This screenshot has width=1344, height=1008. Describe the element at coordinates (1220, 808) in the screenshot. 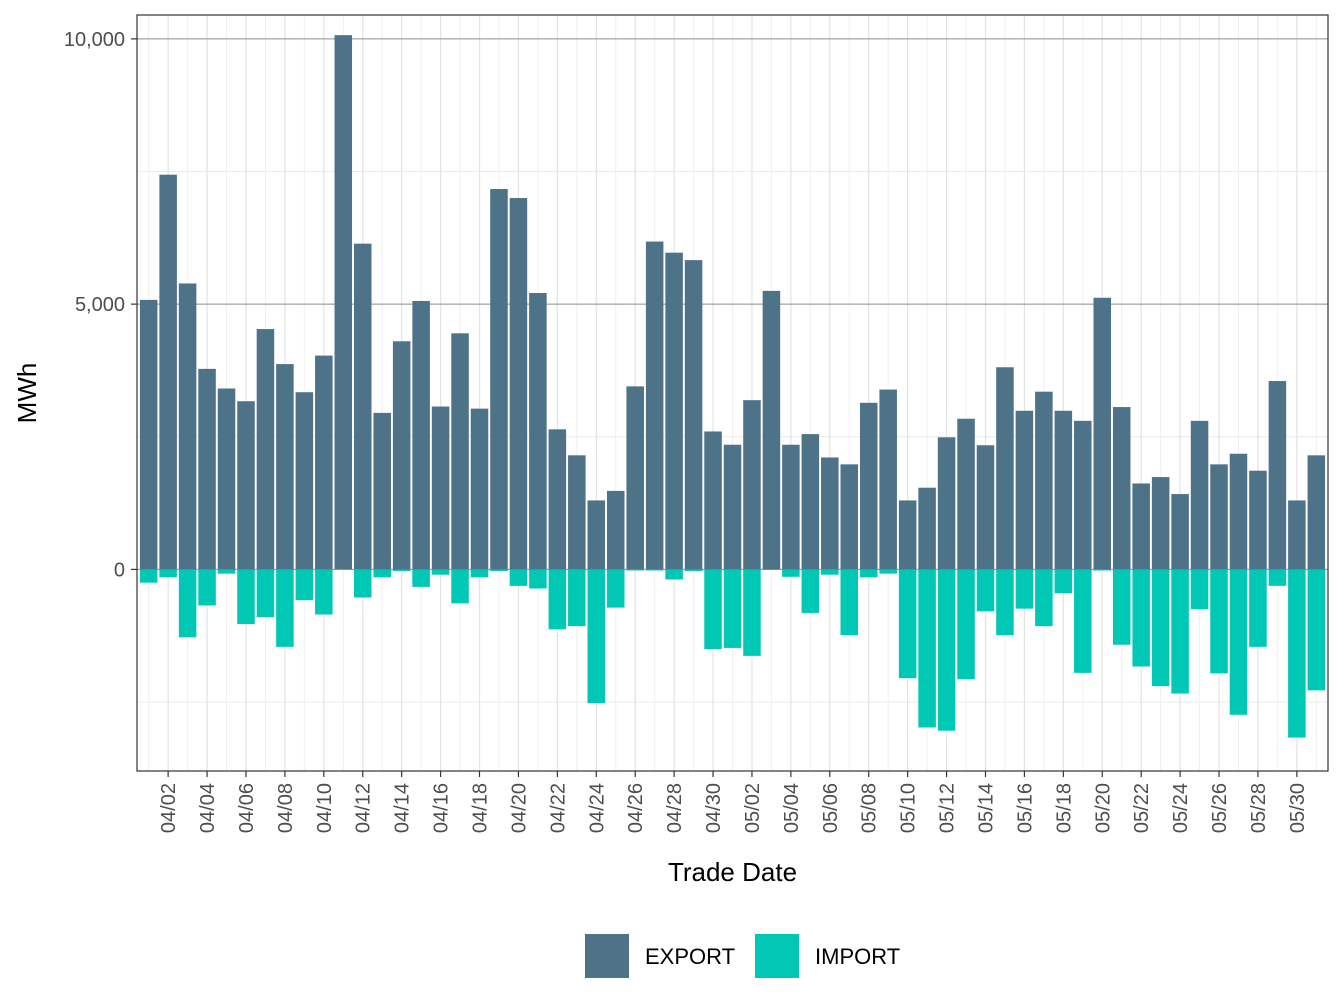

I see `x-tick-label: 05/26` at that location.